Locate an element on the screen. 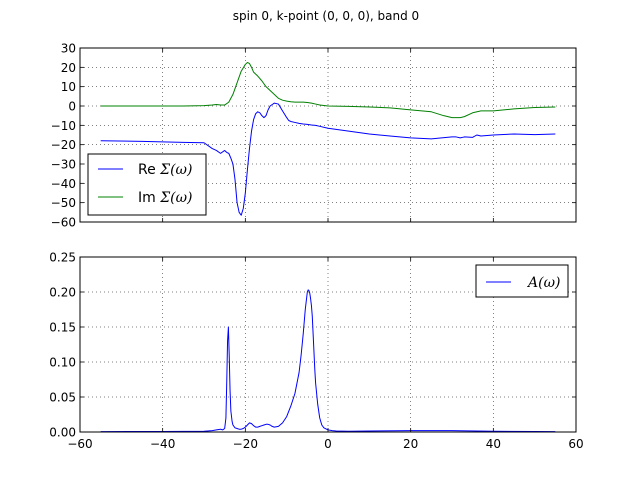 The width and height of the screenshot is (640, 484). x-tick-label: −40 is located at coordinates (162, 444).